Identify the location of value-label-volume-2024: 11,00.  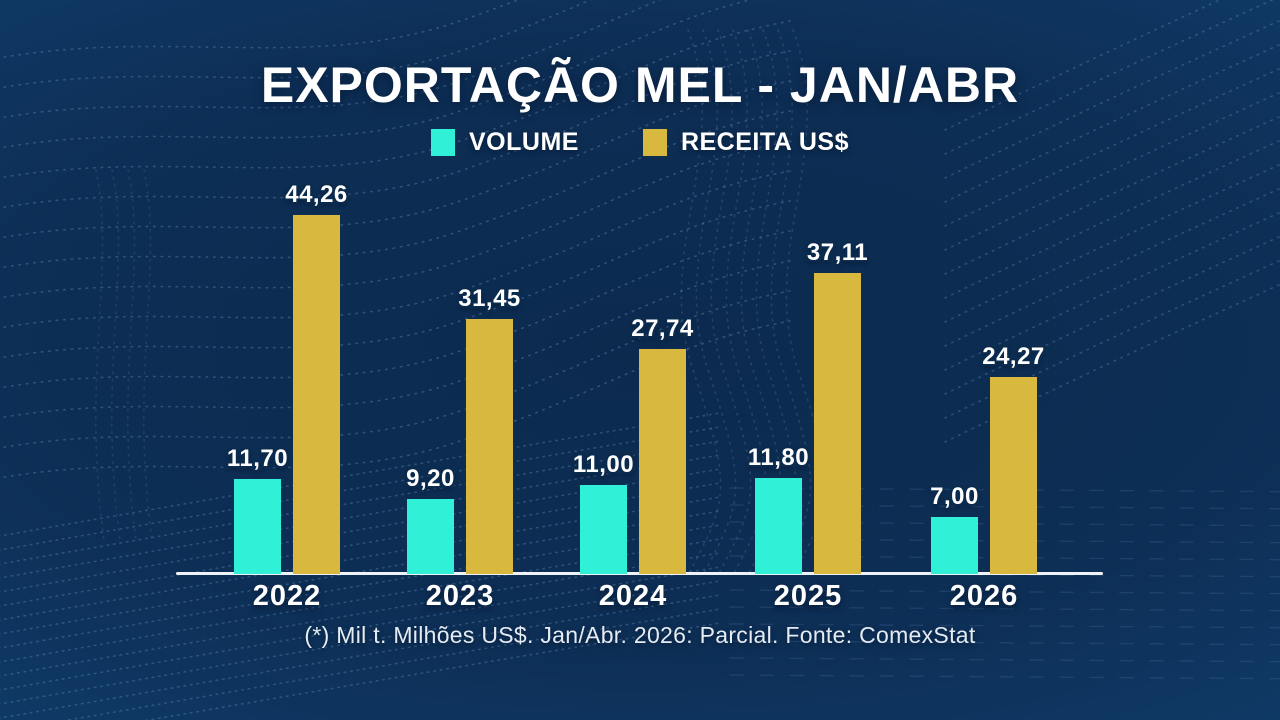
(603, 464).